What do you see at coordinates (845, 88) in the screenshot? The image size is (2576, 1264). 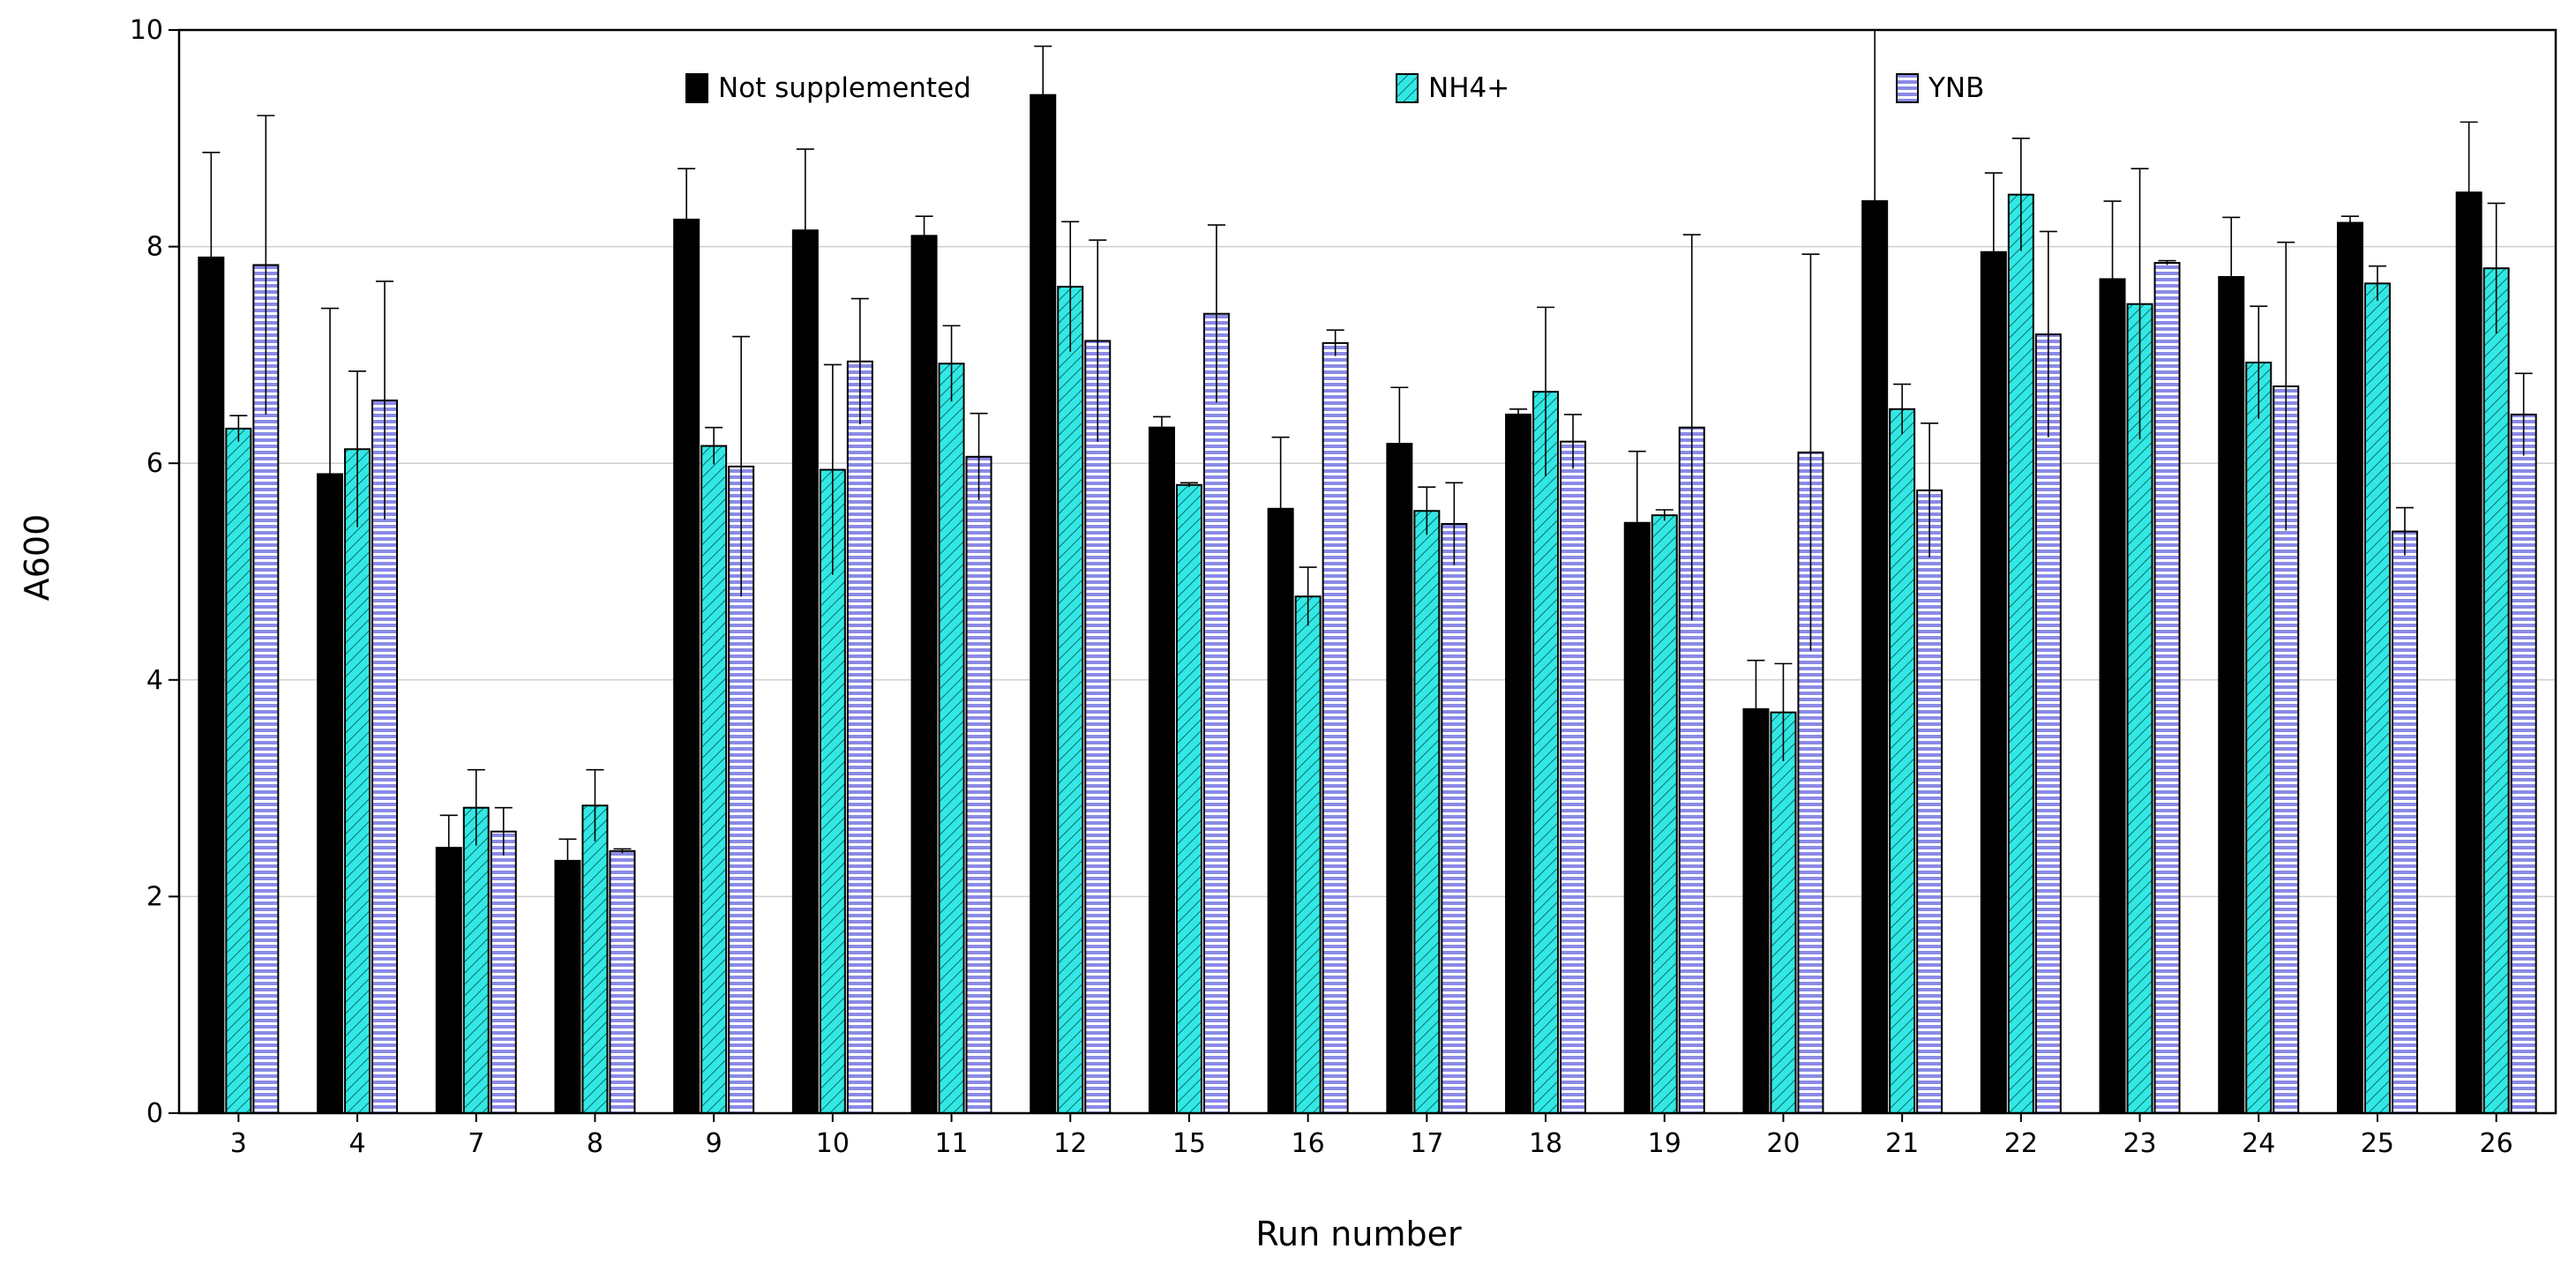 I see `legend-label: Not supplemented` at bounding box center [845, 88].